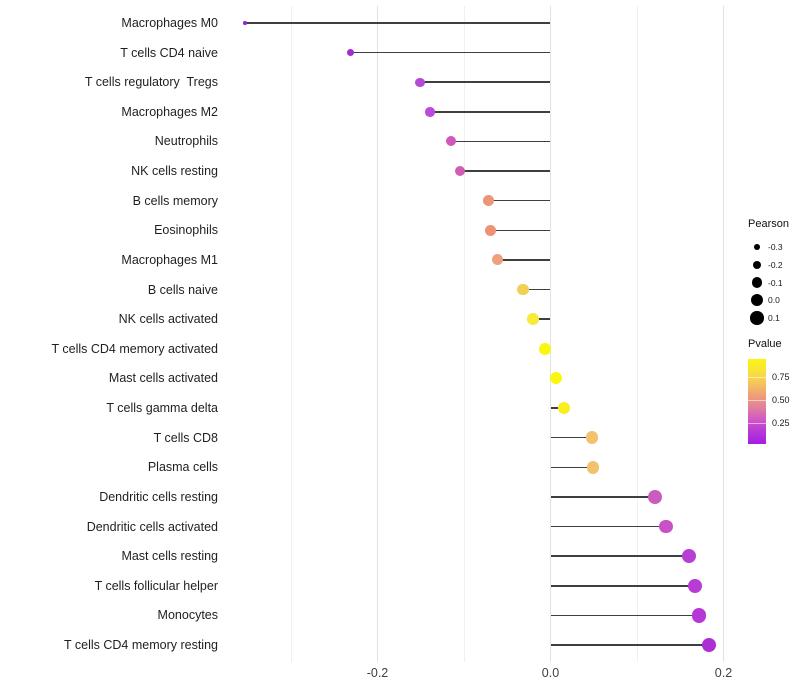  What do you see at coordinates (169, 52) in the screenshot?
I see `row-label: T cells CD4 naive` at bounding box center [169, 52].